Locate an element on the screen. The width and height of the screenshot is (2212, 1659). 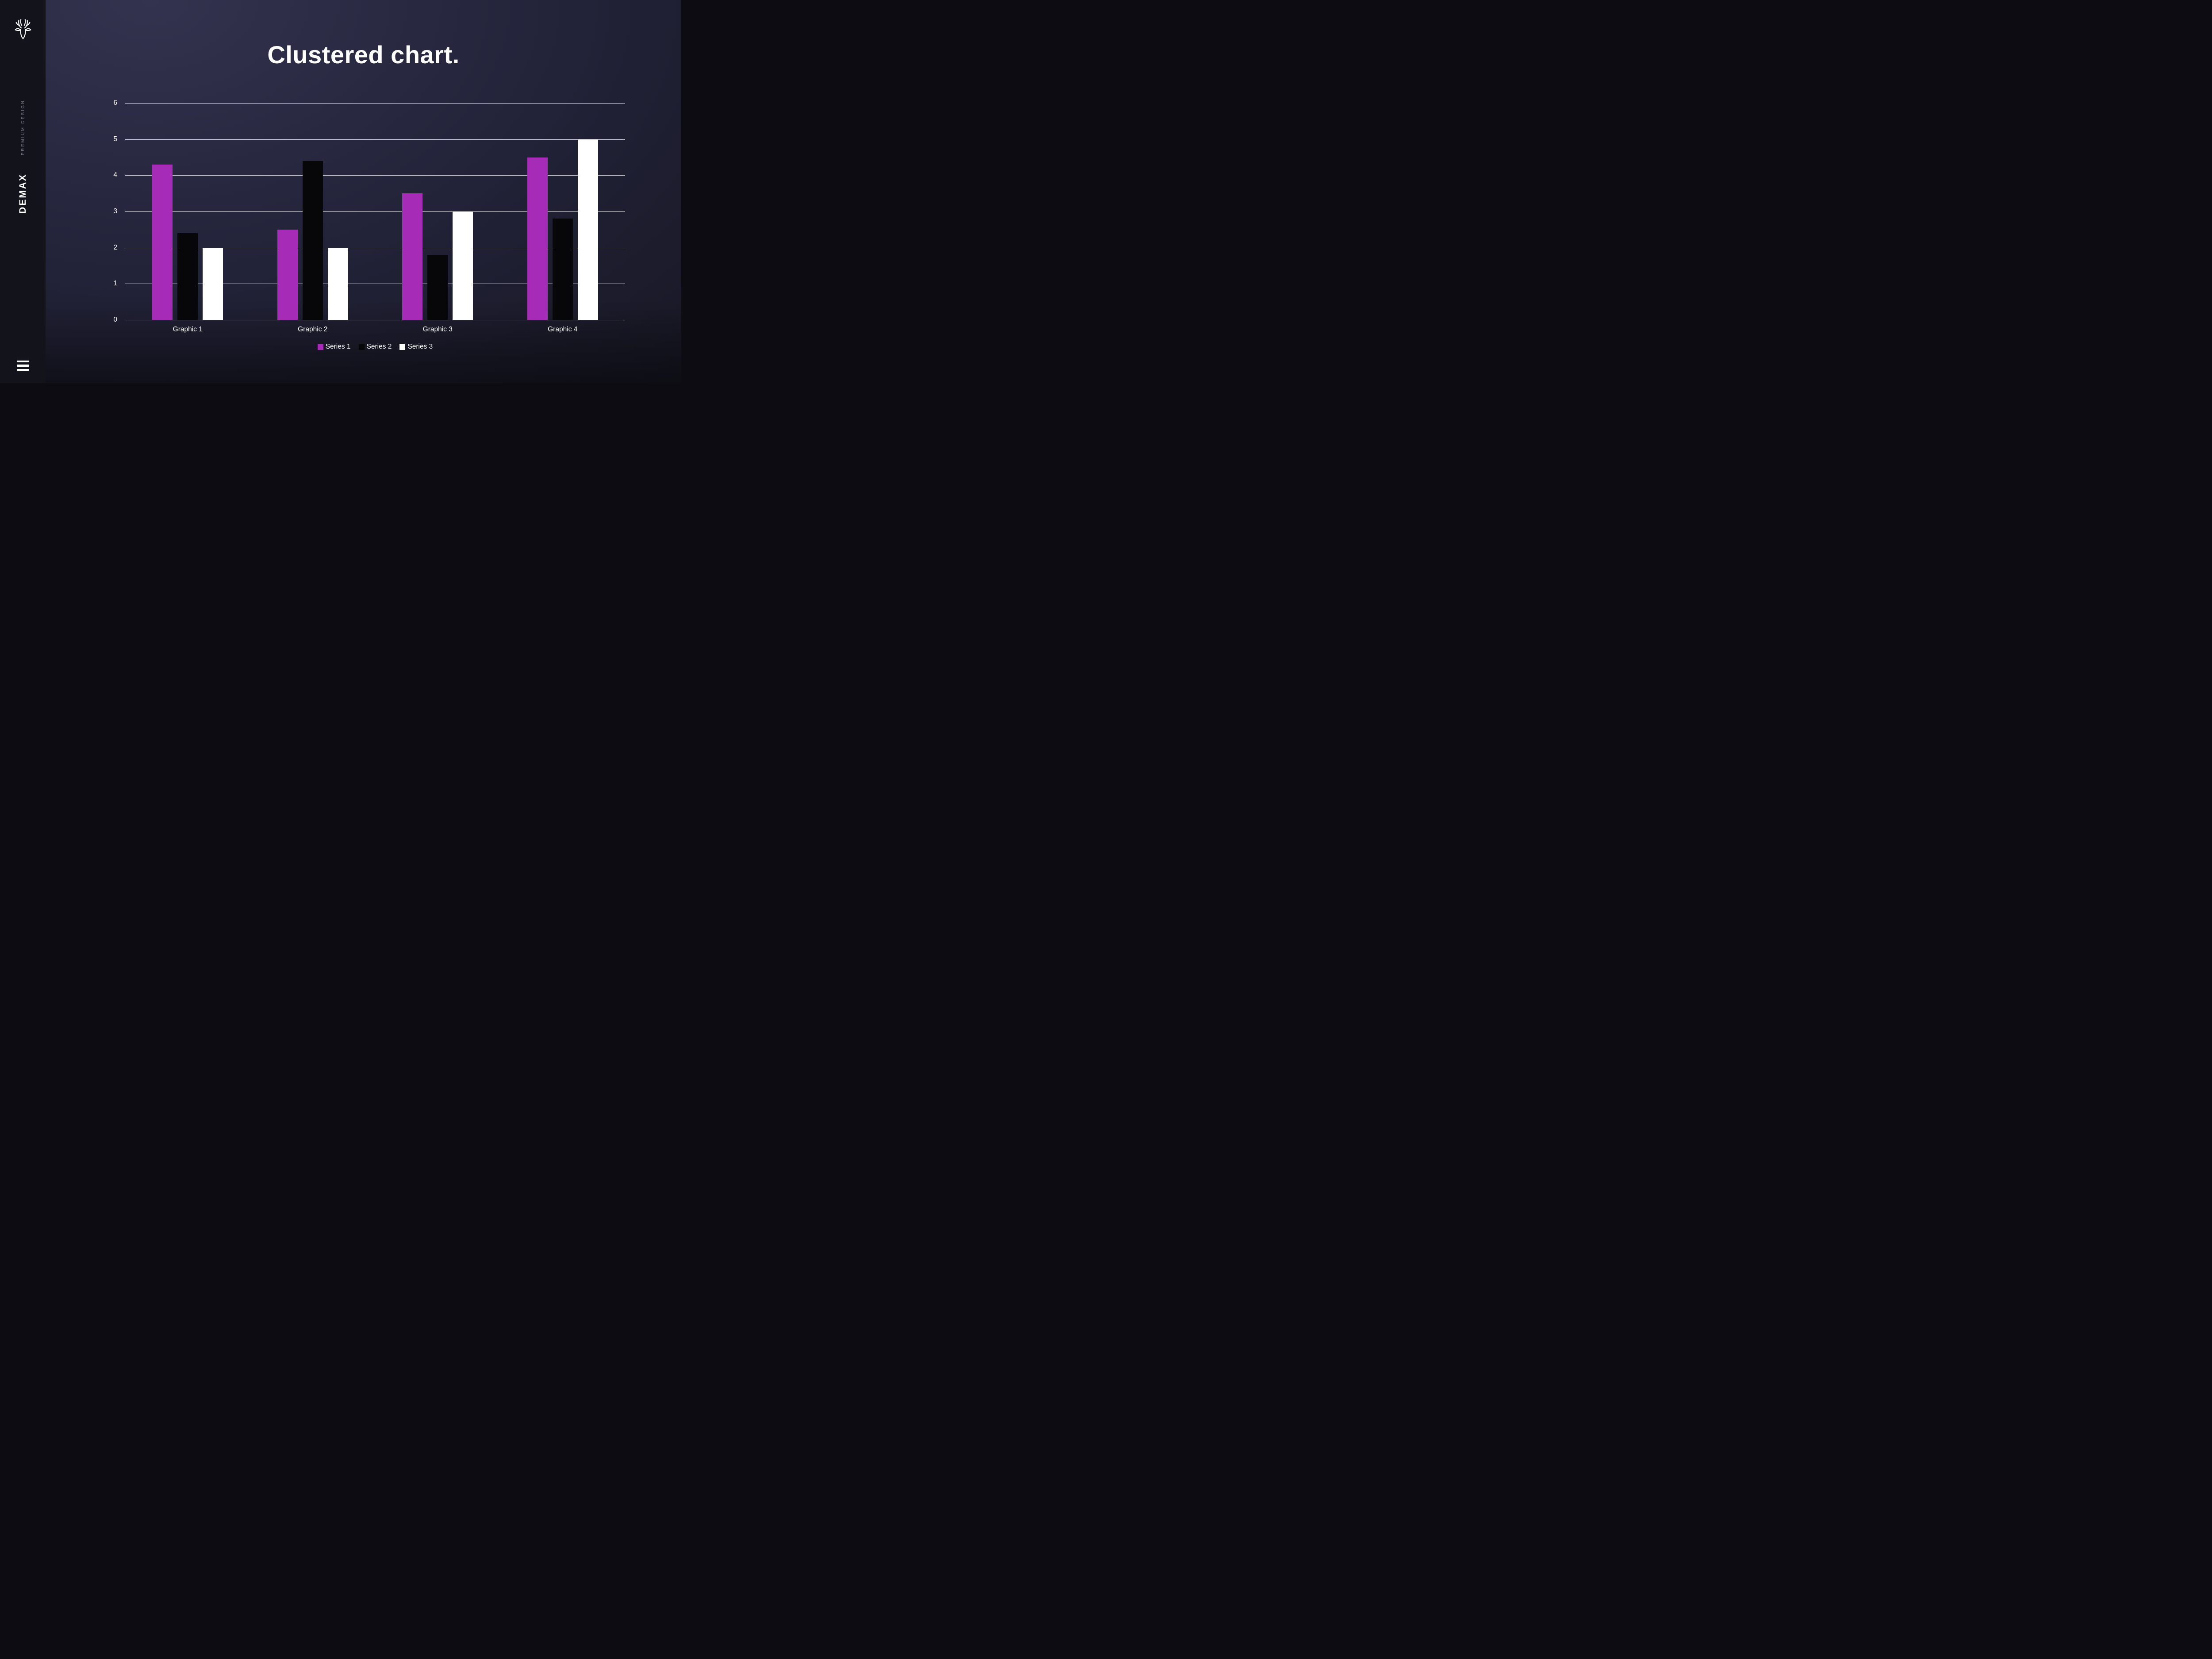
x-category-label: Graphic 4 is located at coordinates (563, 329).